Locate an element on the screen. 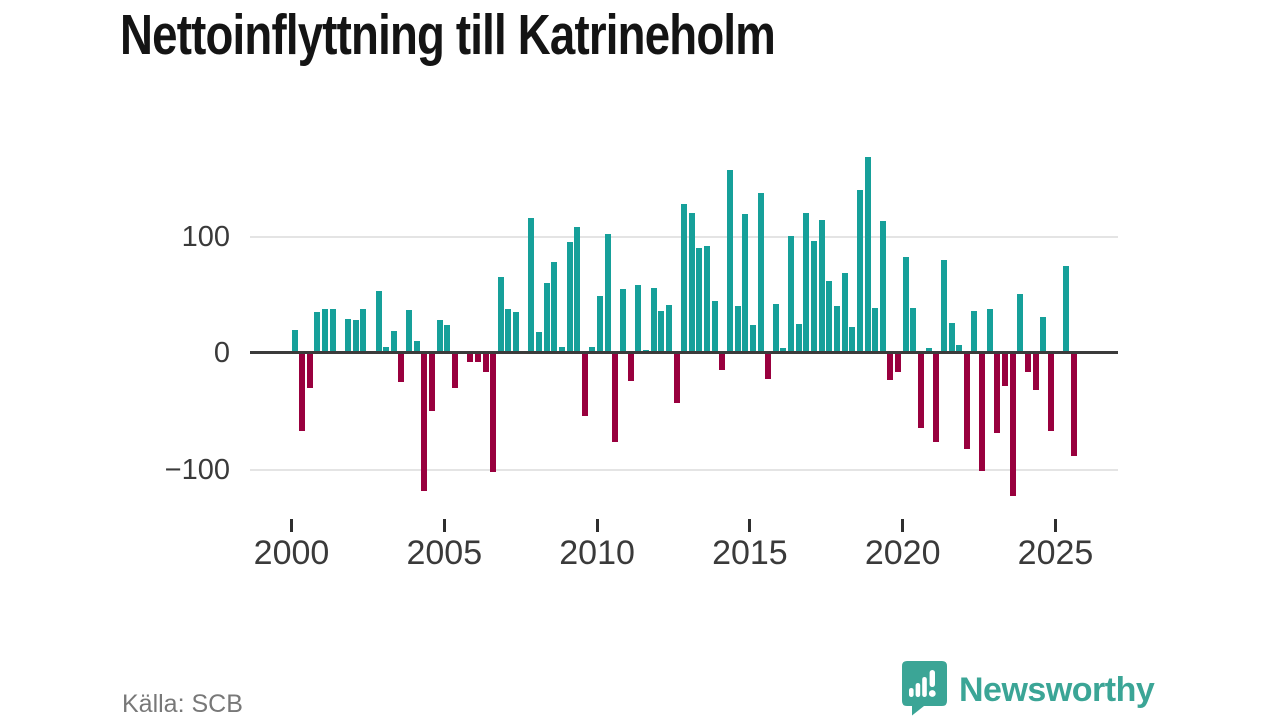 This screenshot has width=1280, height=720. zero-axis-line is located at coordinates (684, 352).